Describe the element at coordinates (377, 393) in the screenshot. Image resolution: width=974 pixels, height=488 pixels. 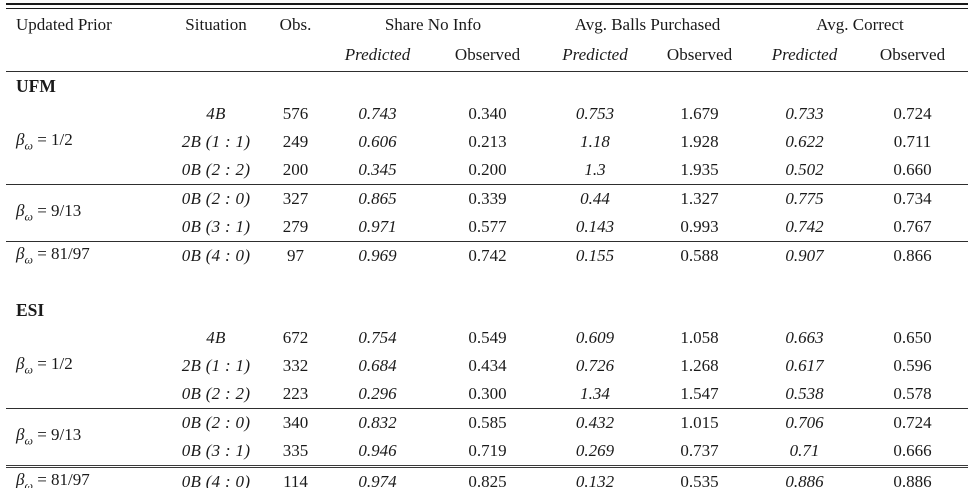
I see `cell-share-predicted: 0.296` at that location.